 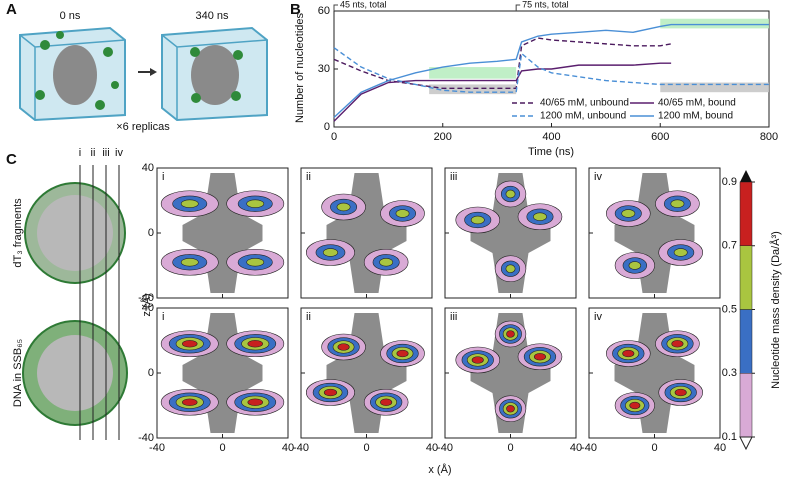 I want to click on density-panel: i -40 0 40 -40 0 40, so click(x=216, y=378).